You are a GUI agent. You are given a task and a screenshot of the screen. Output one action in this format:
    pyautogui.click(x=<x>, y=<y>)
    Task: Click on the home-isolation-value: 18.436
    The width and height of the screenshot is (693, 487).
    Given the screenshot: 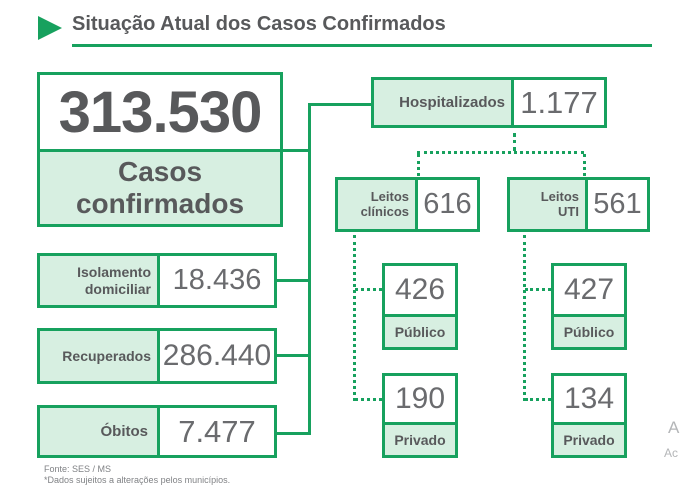 What is the action you would take?
    pyautogui.click(x=217, y=280)
    